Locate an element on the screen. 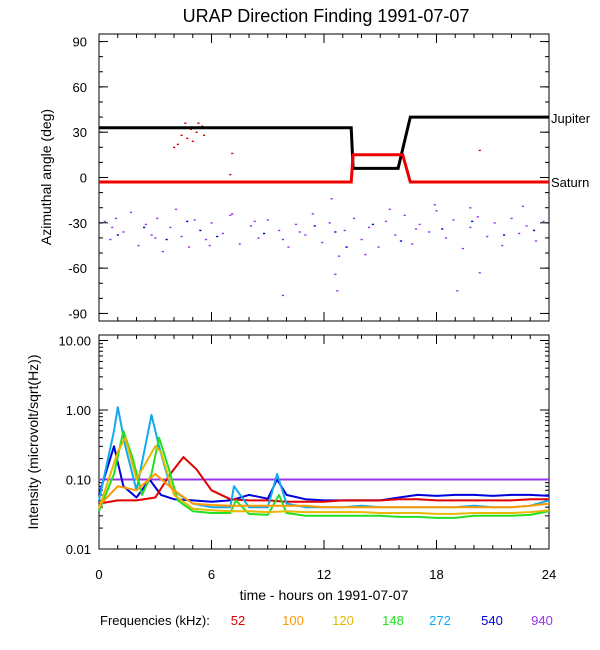 Image resolution: width=600 pixels, height=650 pixels. intensity-y-tick-label: 0.01 is located at coordinates (78, 549).